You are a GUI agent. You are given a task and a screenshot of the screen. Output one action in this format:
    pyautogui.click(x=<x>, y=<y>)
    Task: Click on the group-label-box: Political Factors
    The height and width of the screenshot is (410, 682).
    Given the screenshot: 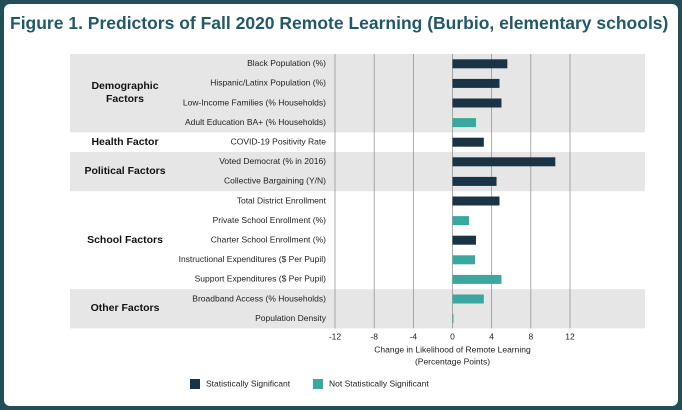 What is the action you would take?
    pyautogui.click(x=125, y=171)
    